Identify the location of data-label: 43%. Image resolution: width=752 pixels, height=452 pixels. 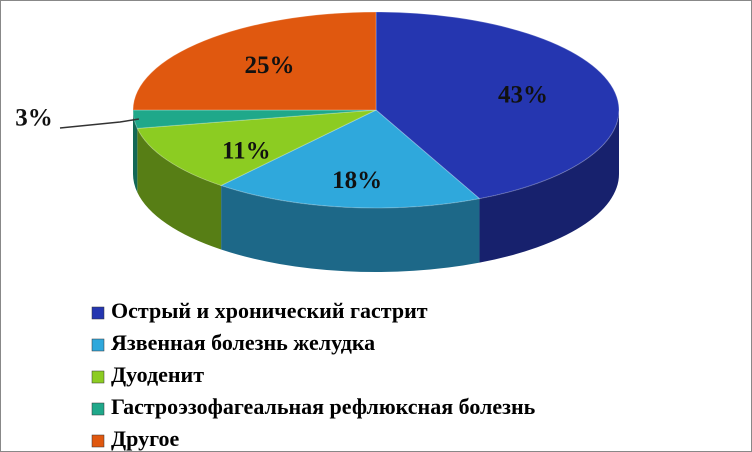
(523, 94).